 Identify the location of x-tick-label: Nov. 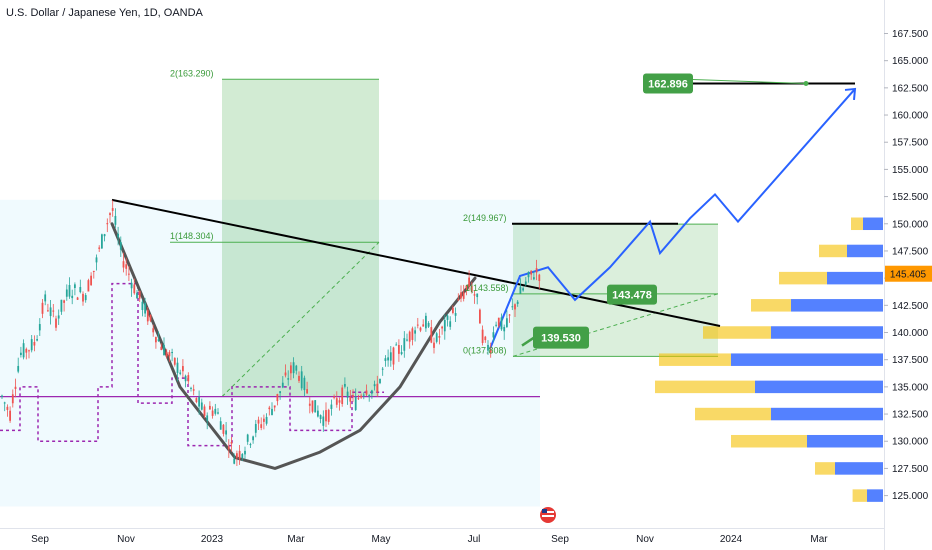
(645, 539).